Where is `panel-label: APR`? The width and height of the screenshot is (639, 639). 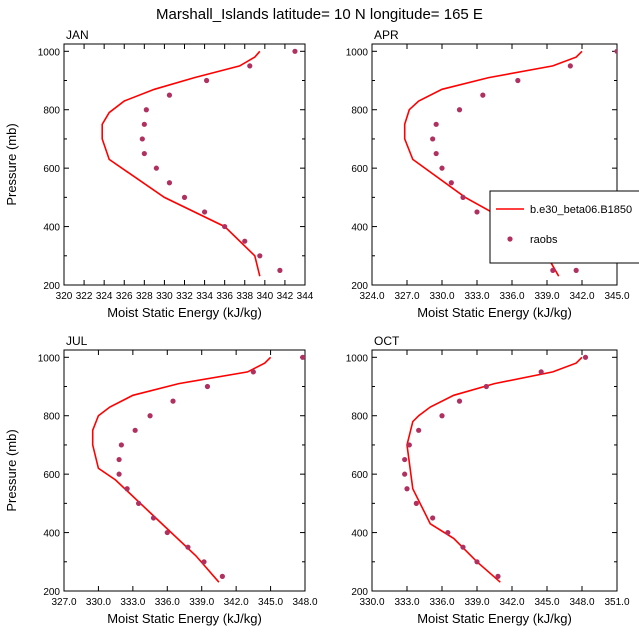
panel-label: APR is located at coordinates (386, 35).